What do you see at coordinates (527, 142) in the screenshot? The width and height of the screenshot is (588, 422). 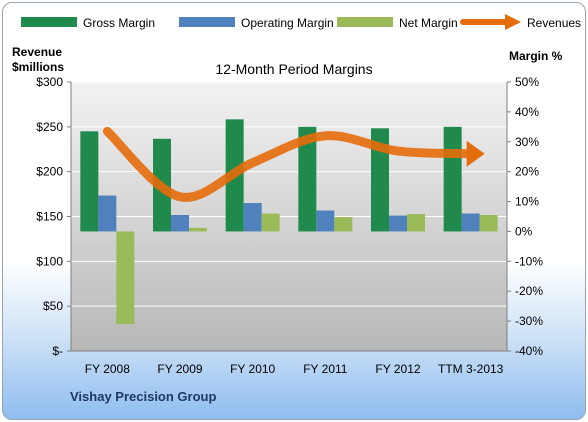 I see `right-tick-label: 30%` at bounding box center [527, 142].